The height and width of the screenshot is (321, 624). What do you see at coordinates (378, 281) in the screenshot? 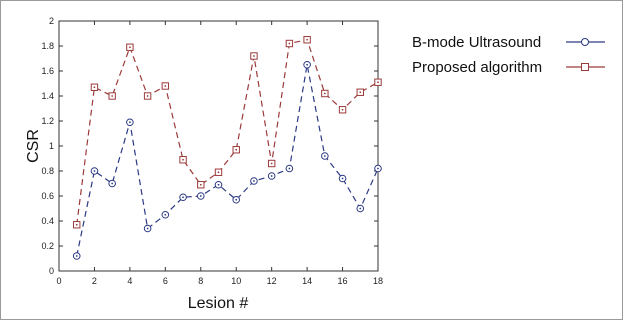
I see `x-tick-label: 18` at bounding box center [378, 281].